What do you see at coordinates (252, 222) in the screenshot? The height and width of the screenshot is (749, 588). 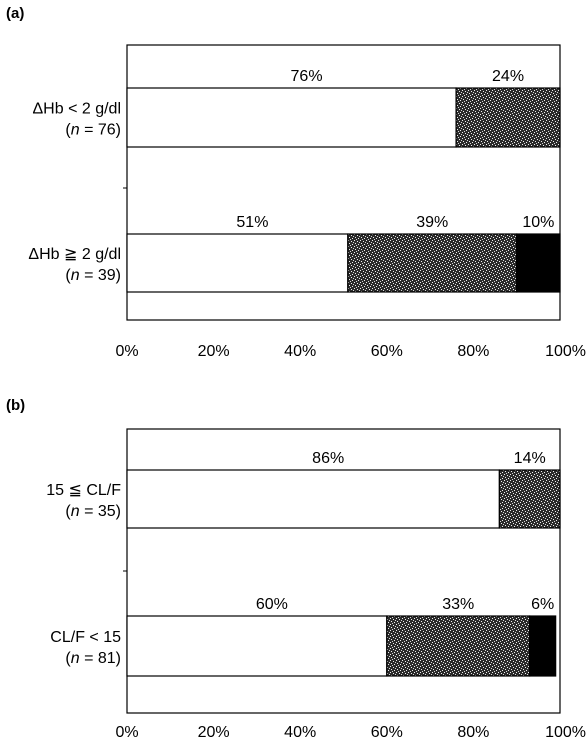 I see `data-label: 51%` at bounding box center [252, 222].